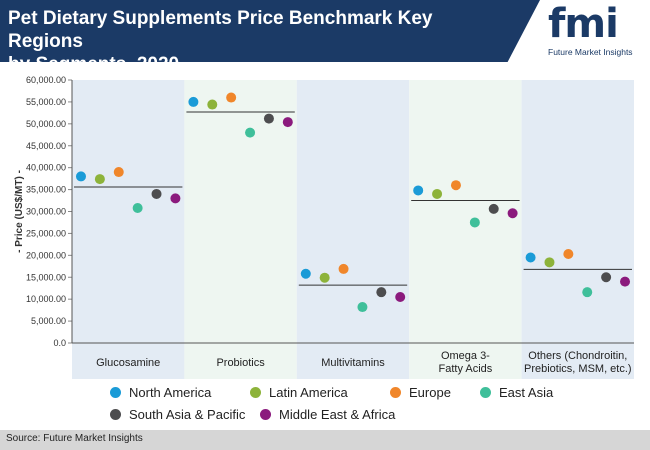  Describe the element at coordinates (526, 392) in the screenshot. I see `legend-label: East Asia` at that location.